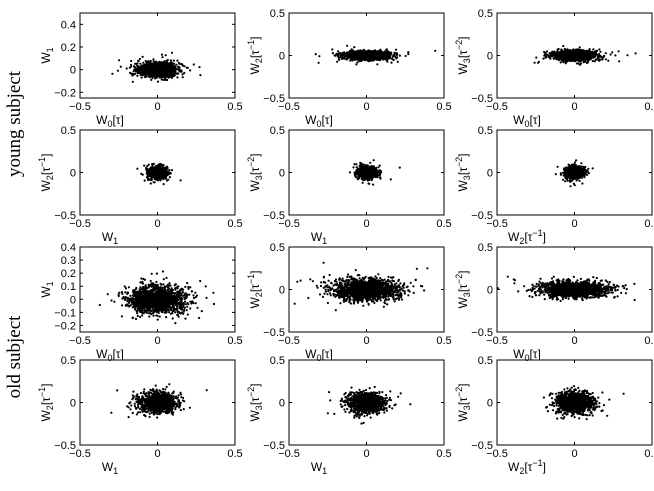 This screenshot has height=491, width=654. I want to click on axes-frame, so click(157, 55).